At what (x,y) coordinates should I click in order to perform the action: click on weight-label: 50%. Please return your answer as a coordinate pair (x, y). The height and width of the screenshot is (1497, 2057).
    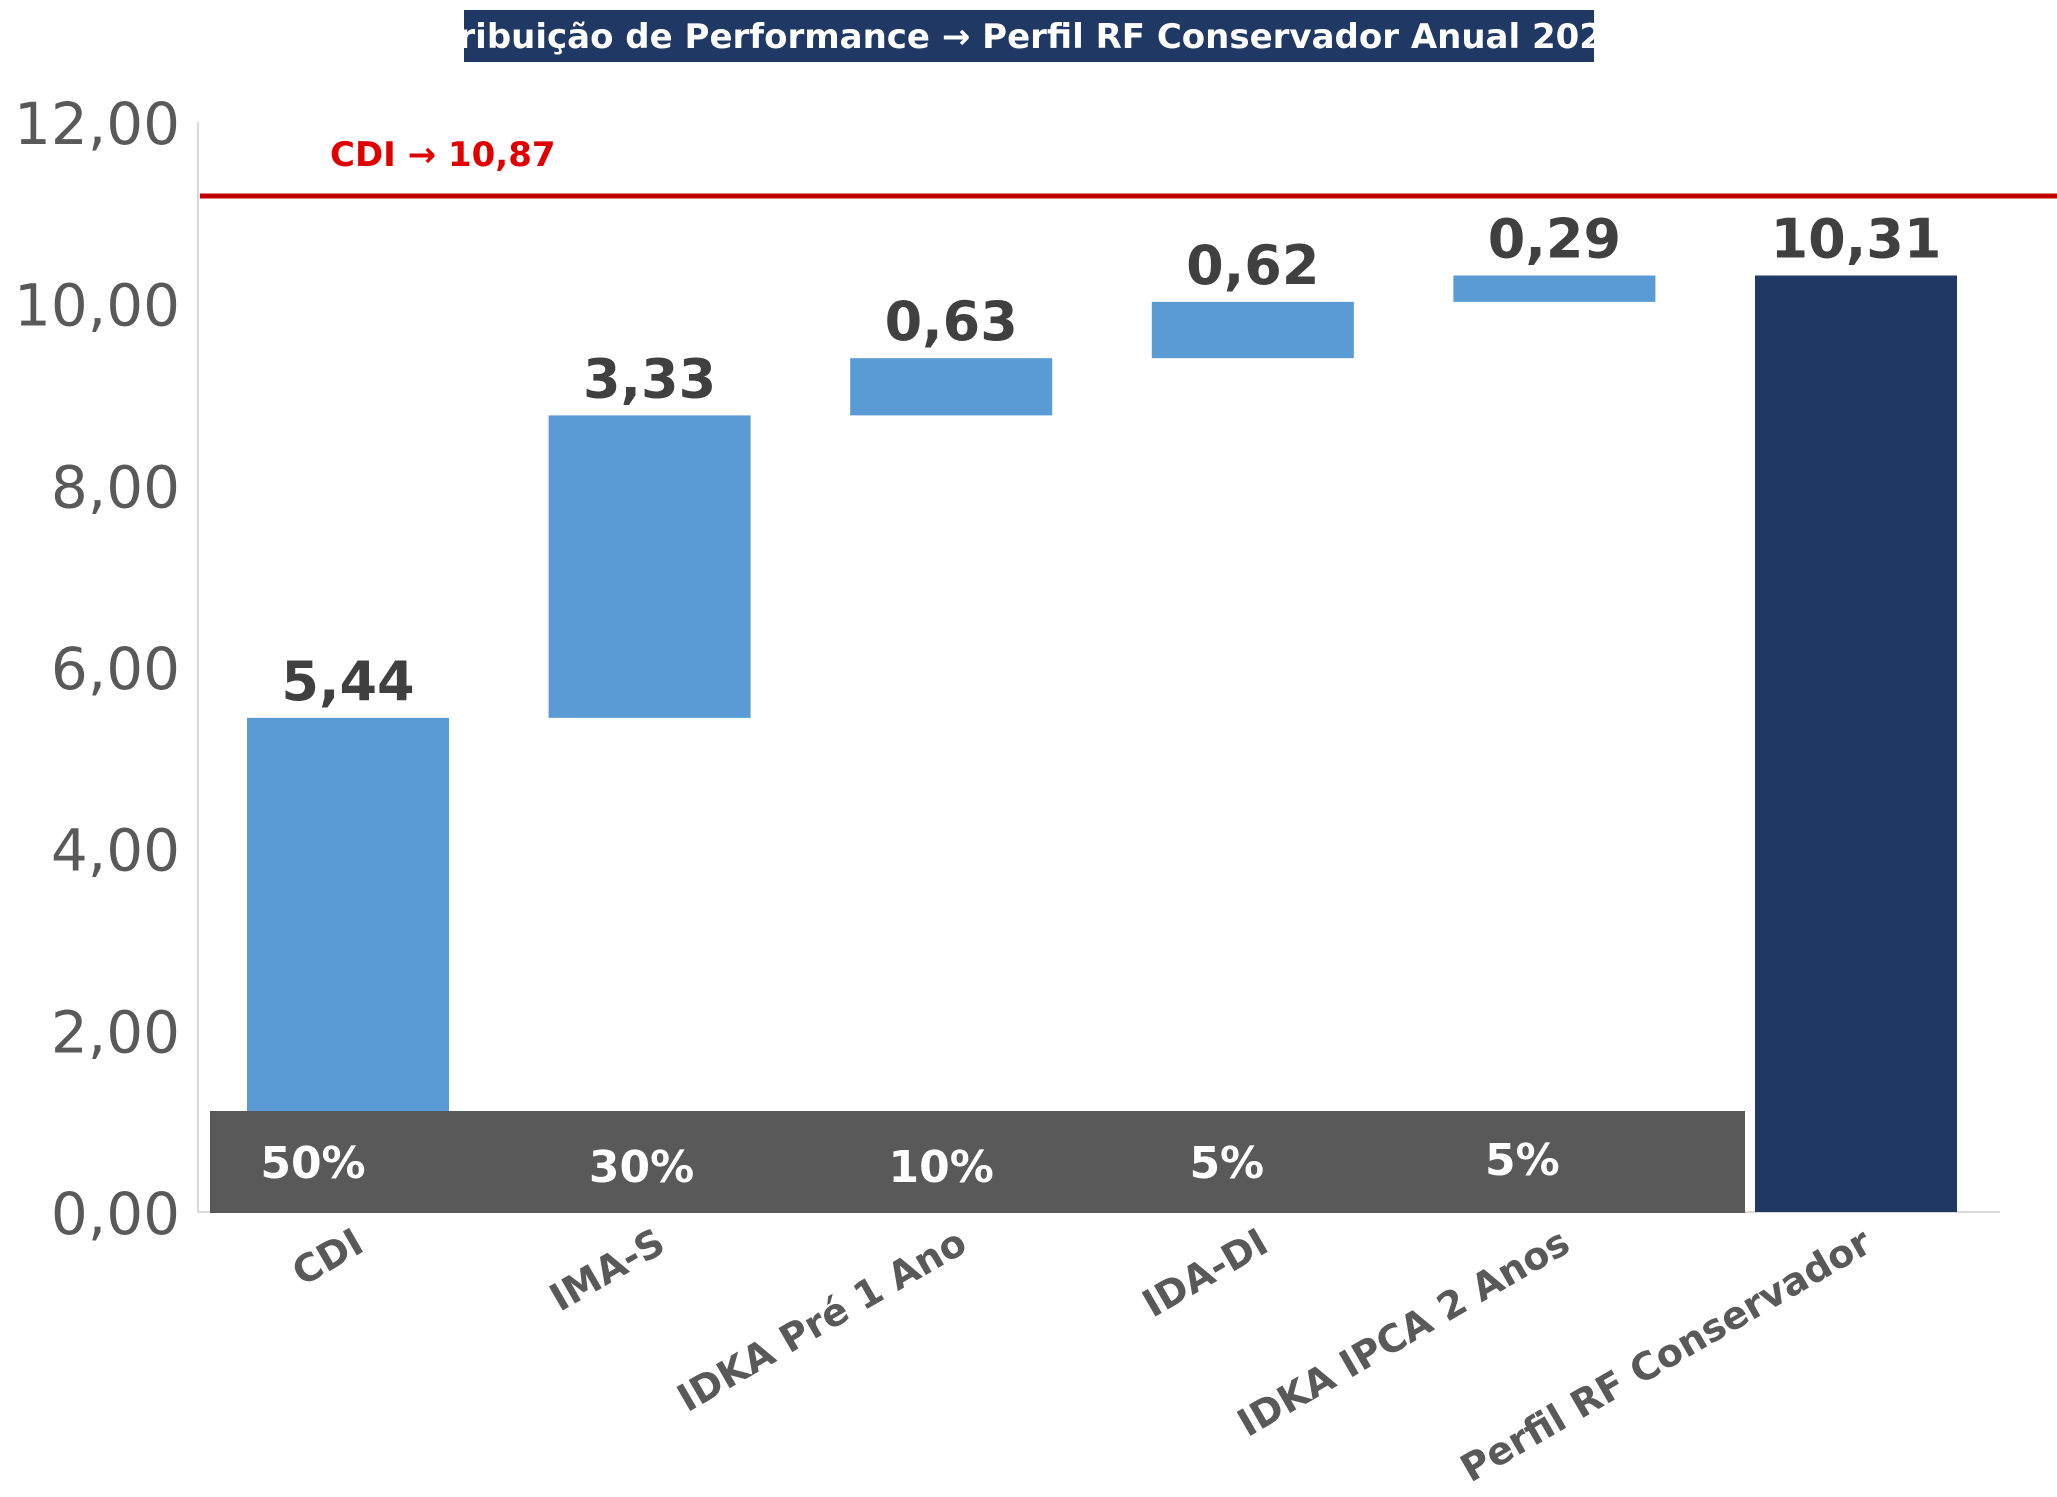
    Looking at the image, I should click on (312, 1163).